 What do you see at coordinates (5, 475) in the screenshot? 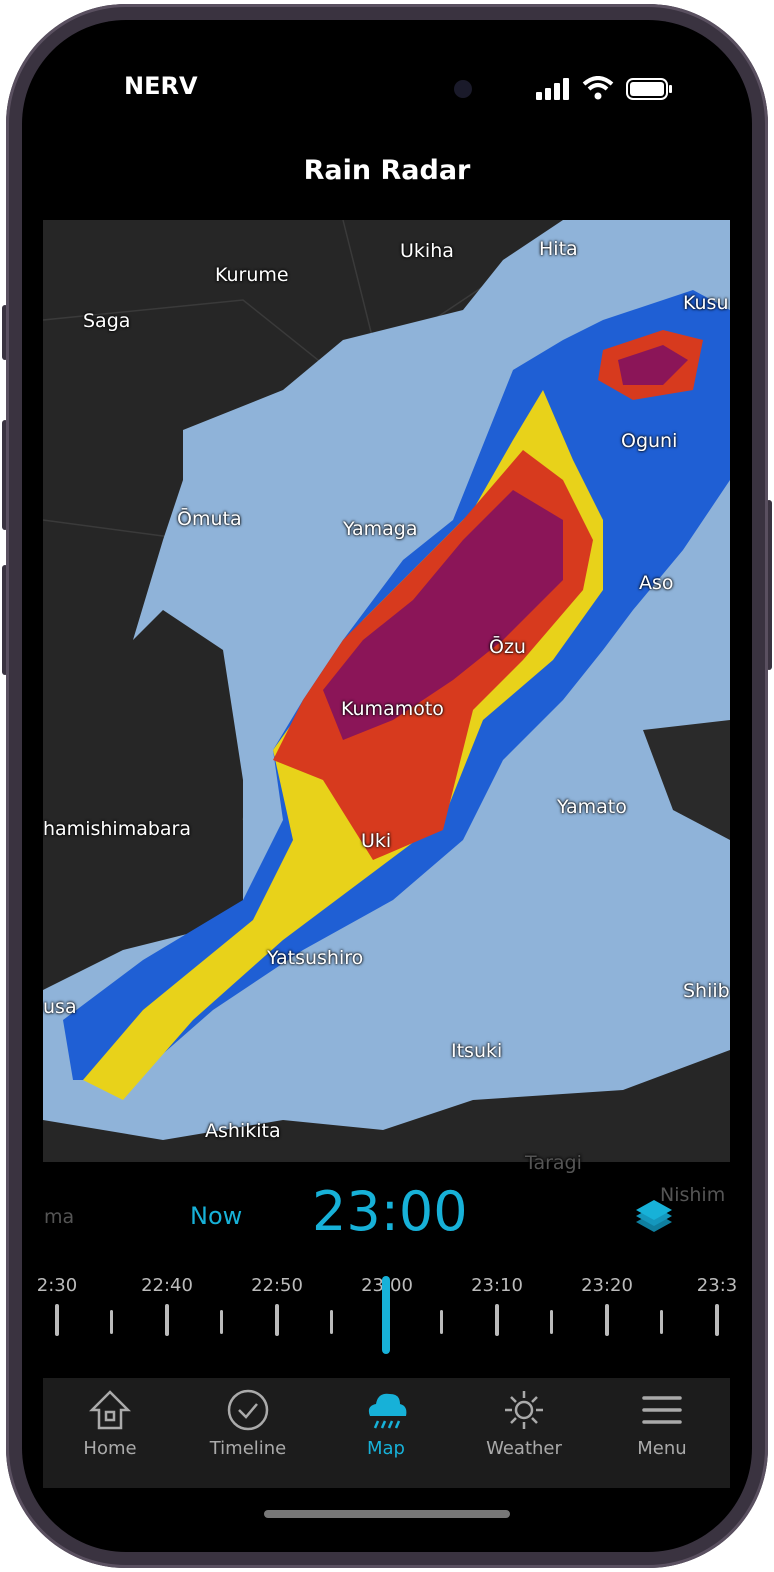
I see `volume-up-button` at bounding box center [5, 475].